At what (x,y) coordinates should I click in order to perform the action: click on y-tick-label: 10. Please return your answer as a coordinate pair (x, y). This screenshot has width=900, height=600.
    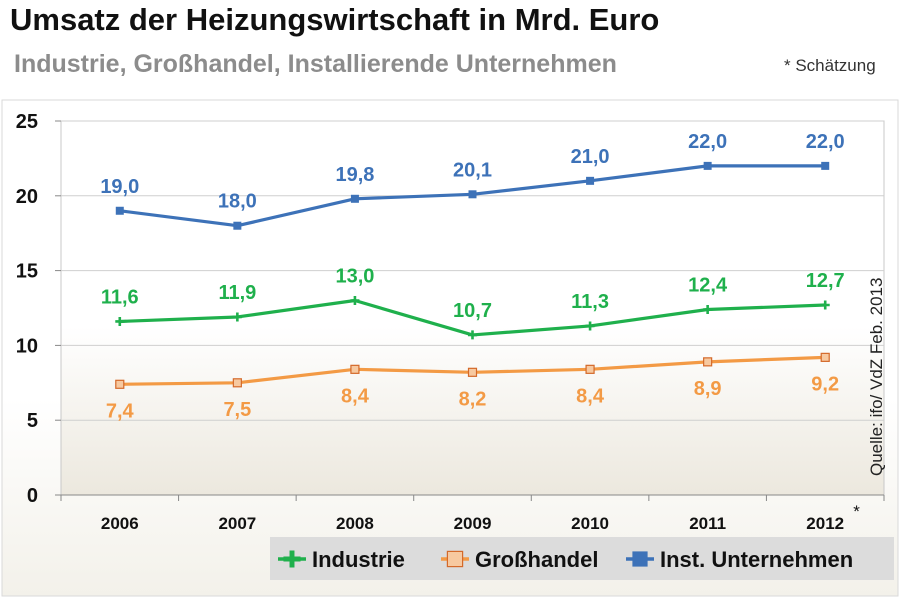
    Looking at the image, I should click on (27, 346).